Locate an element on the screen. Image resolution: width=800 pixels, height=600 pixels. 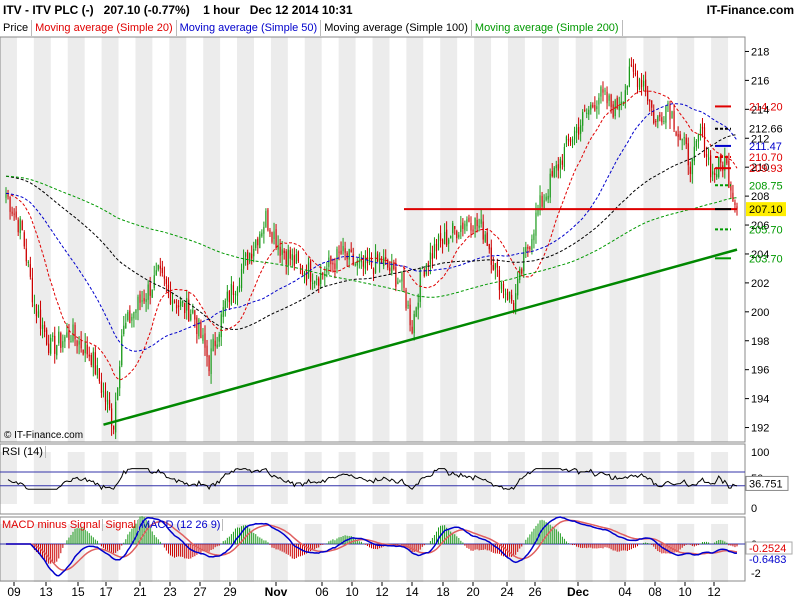
y-tick-label: 192 is located at coordinates (760, 429).